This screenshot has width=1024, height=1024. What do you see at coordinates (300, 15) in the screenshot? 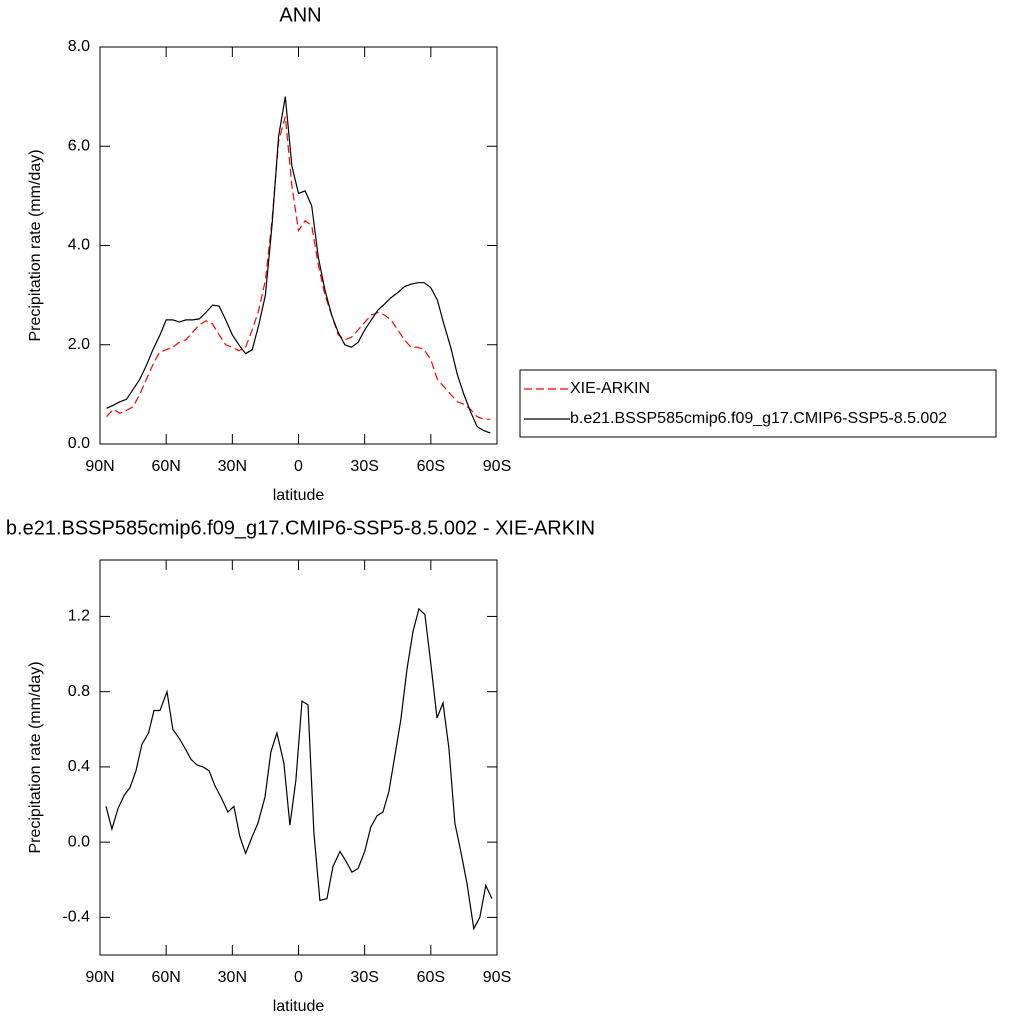
I see `chart-title: ANN` at bounding box center [300, 15].